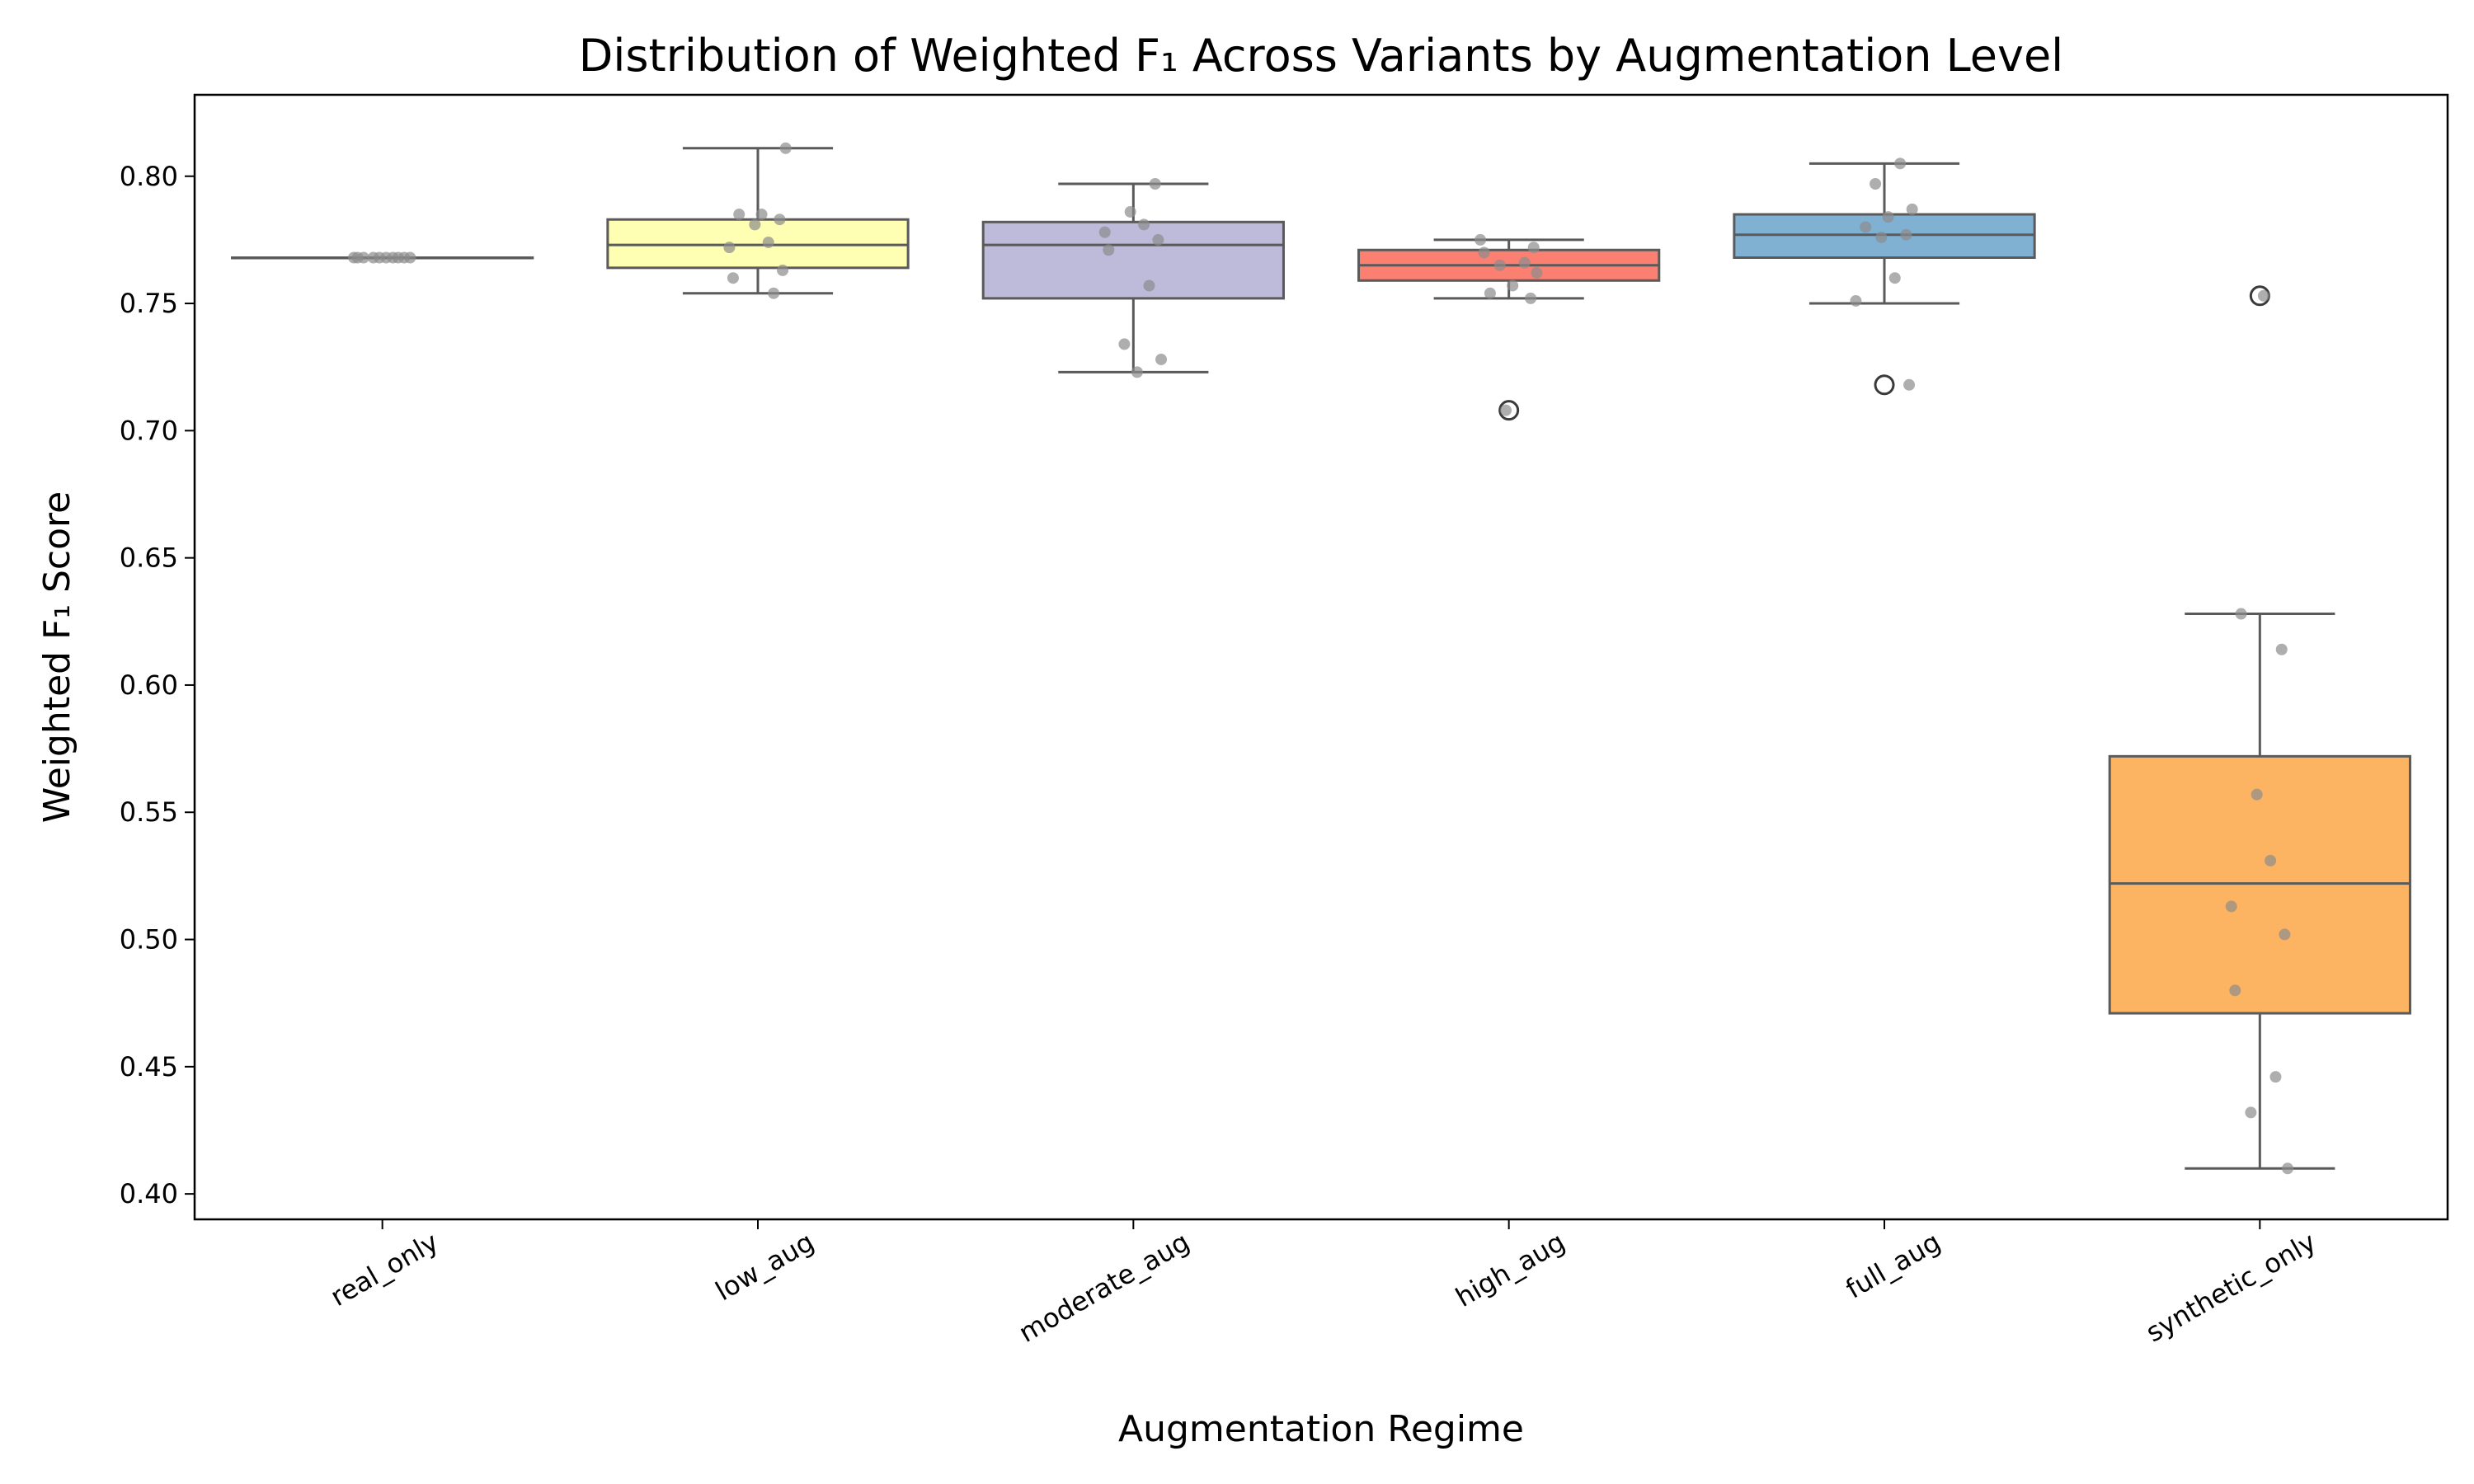 The height and width of the screenshot is (1484, 2474). What do you see at coordinates (149, 940) in the screenshot?
I see `y-tick-label: 0.50` at bounding box center [149, 940].